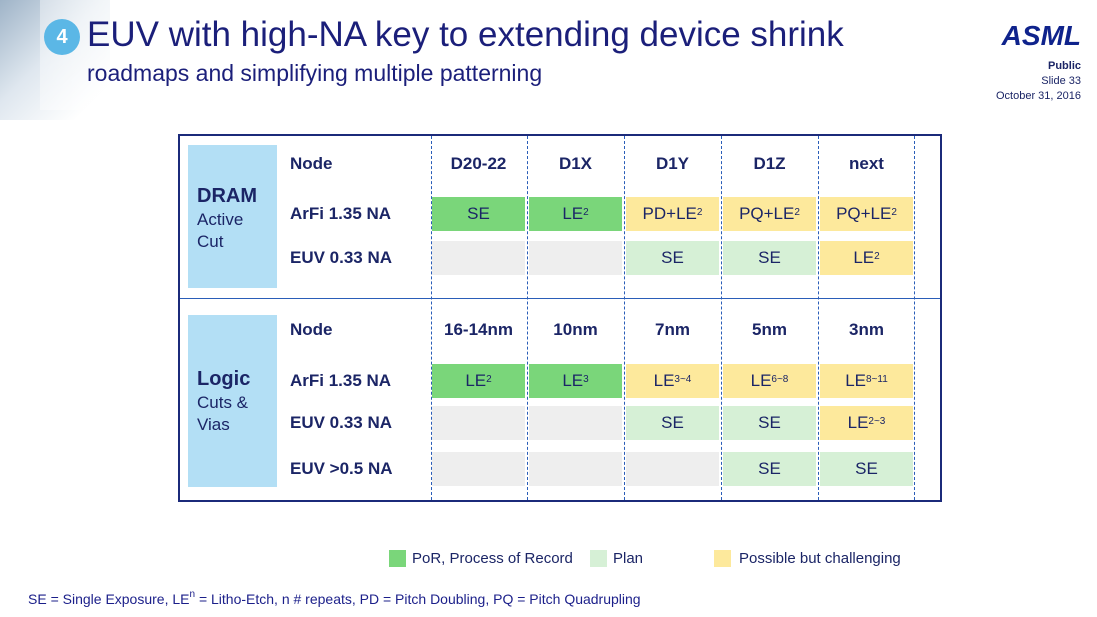 This screenshot has width=1097, height=617. I want to click on footnote-sup: n, so click(192, 594).